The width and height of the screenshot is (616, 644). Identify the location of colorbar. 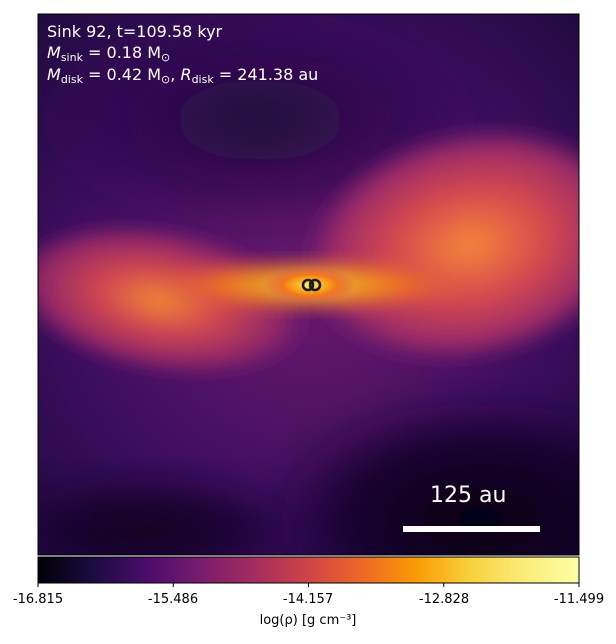
(308, 570).